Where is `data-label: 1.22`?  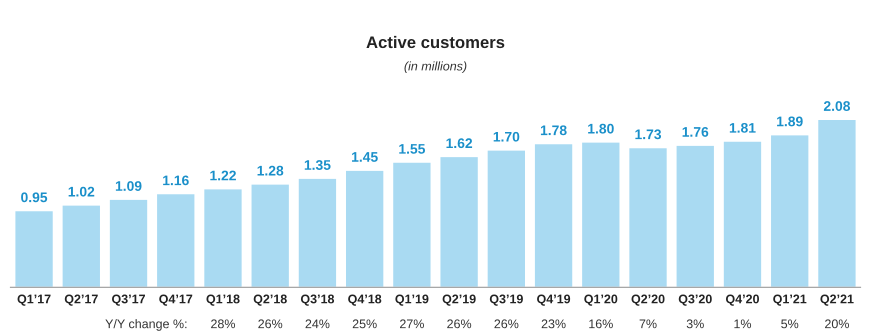 data-label: 1.22 is located at coordinates (223, 175).